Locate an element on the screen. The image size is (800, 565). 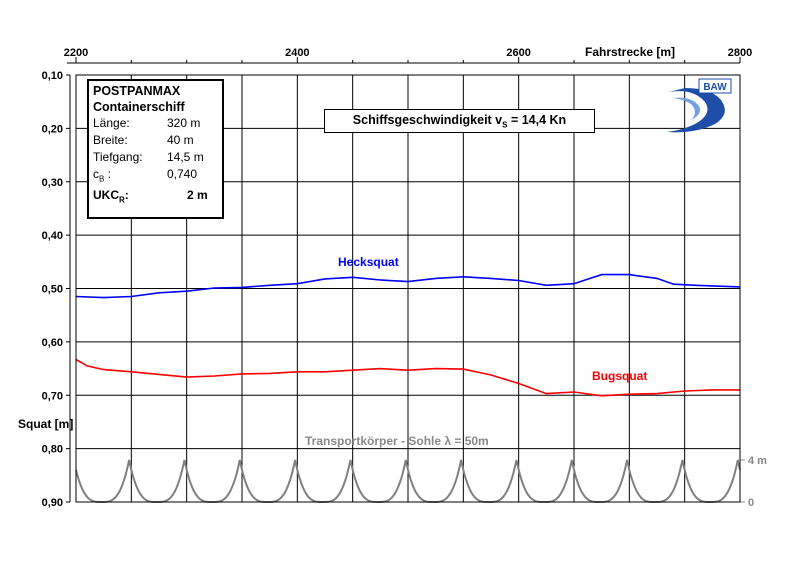
info-value: 14,5 m is located at coordinates (185, 157).